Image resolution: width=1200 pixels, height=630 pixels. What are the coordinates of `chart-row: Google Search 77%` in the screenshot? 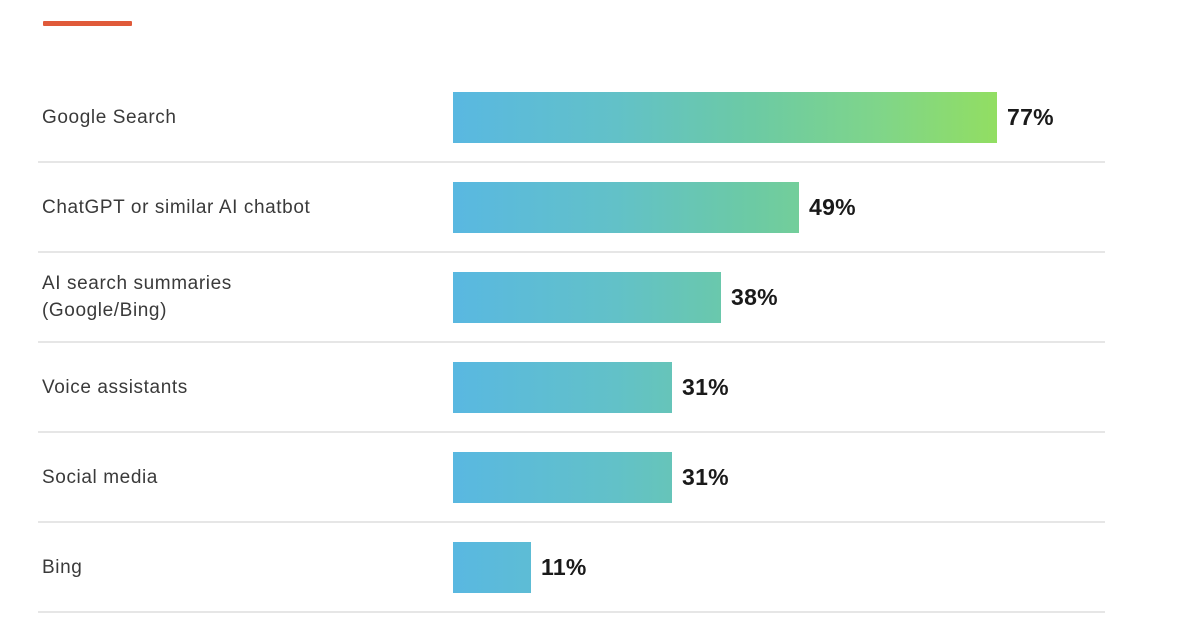 It's located at (571, 118).